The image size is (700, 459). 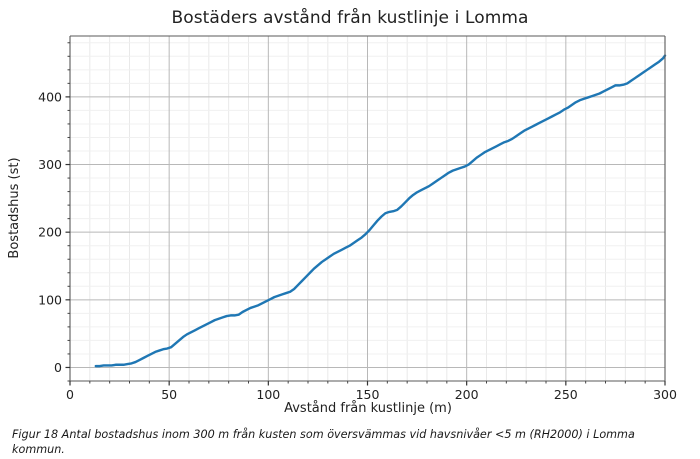 I want to click on x-tick-label: 300, so click(x=665, y=394).